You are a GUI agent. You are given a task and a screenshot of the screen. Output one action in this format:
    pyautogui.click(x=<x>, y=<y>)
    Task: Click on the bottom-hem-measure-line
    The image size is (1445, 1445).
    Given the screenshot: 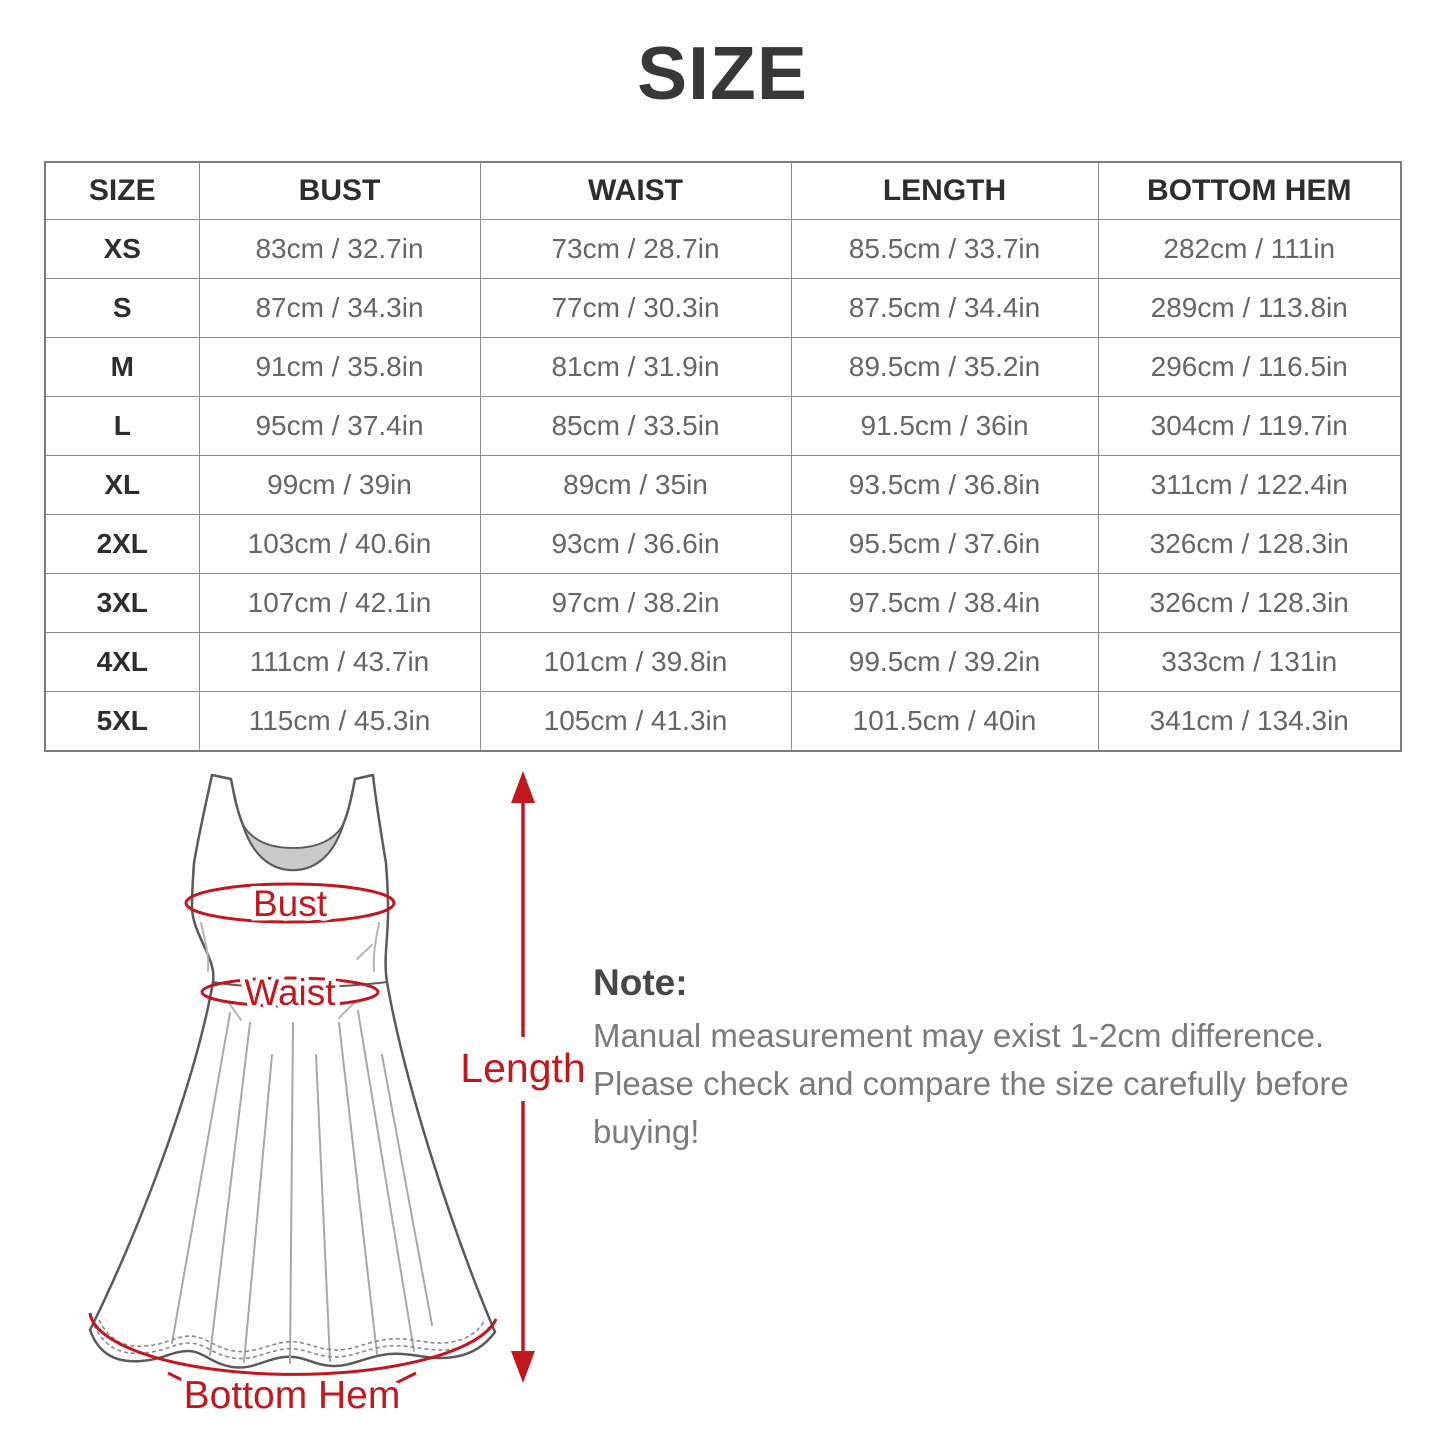 What is the action you would take?
    pyautogui.click(x=293, y=1344)
    